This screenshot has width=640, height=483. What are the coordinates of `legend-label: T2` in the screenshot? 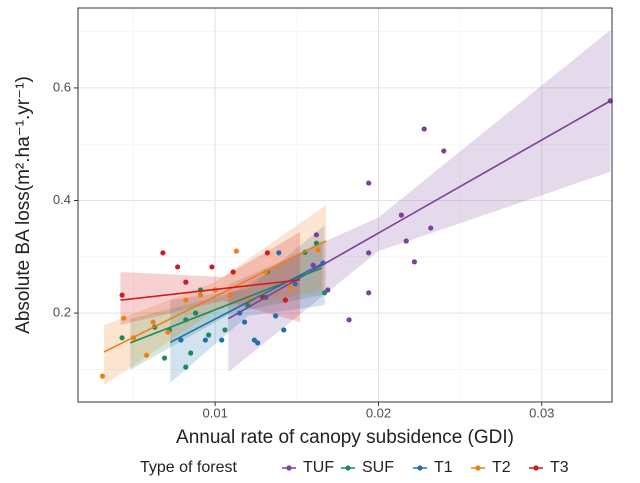 It's located at (501, 467).